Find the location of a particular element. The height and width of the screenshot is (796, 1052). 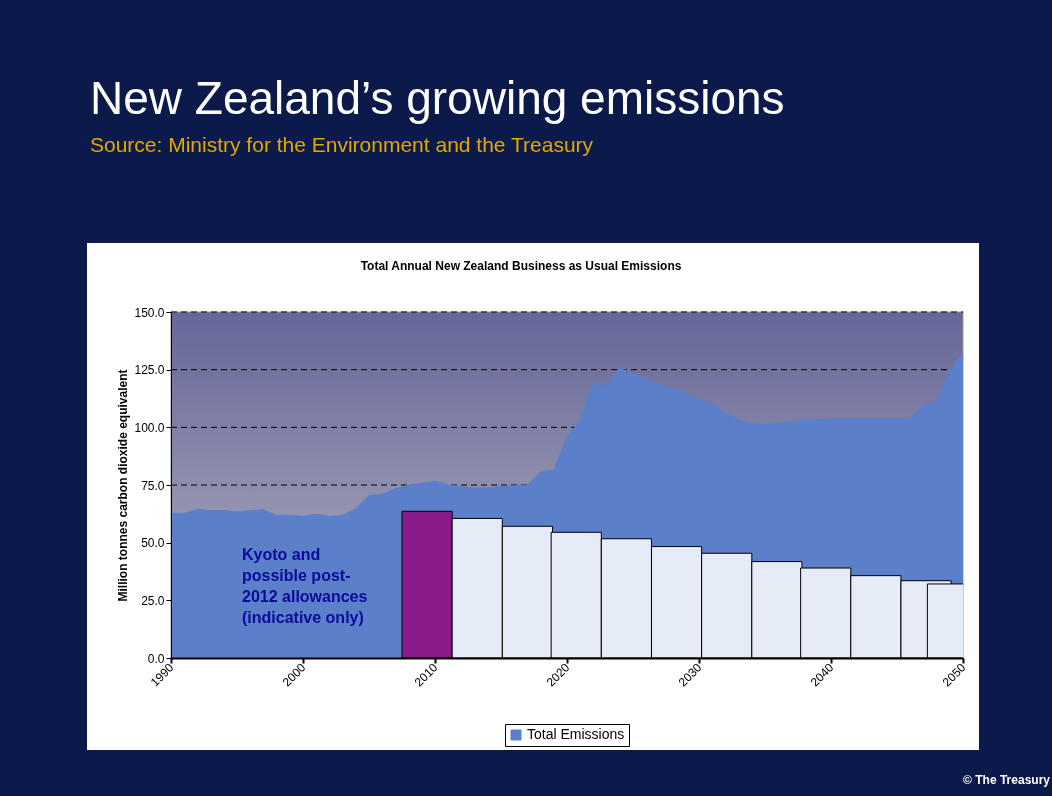

y-axis-title: Million tonnes carbon dioxide equivalent is located at coordinates (123, 485).